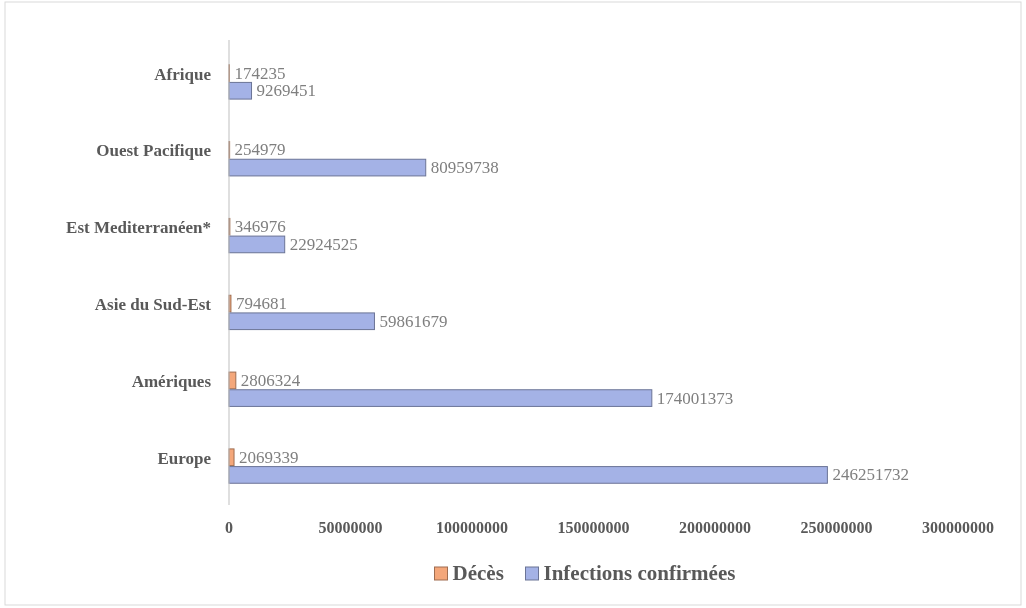 The image size is (1026, 608). I want to click on data-label: 2806324, so click(270, 380).